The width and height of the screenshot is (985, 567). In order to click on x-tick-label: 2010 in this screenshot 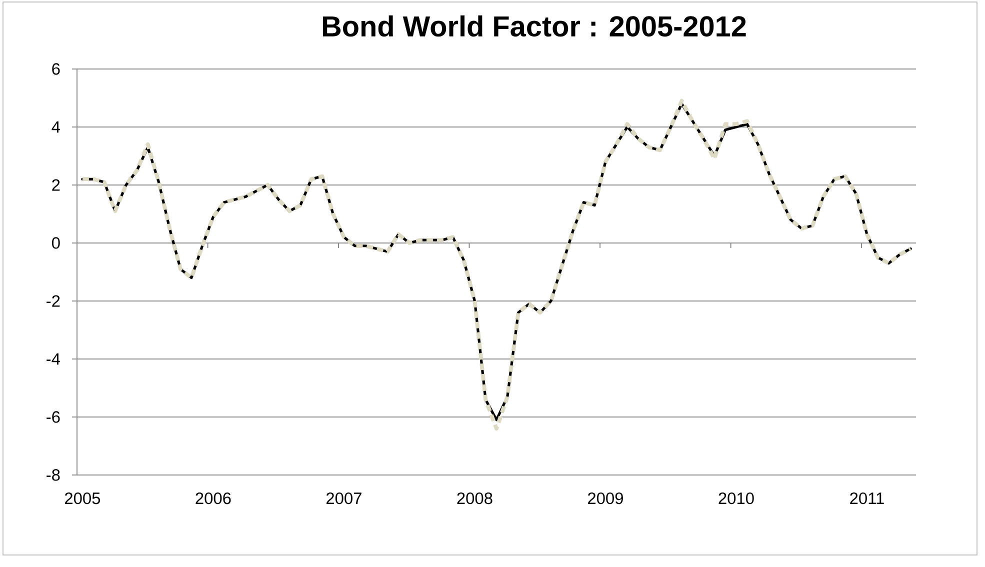, I will do `click(736, 498)`.